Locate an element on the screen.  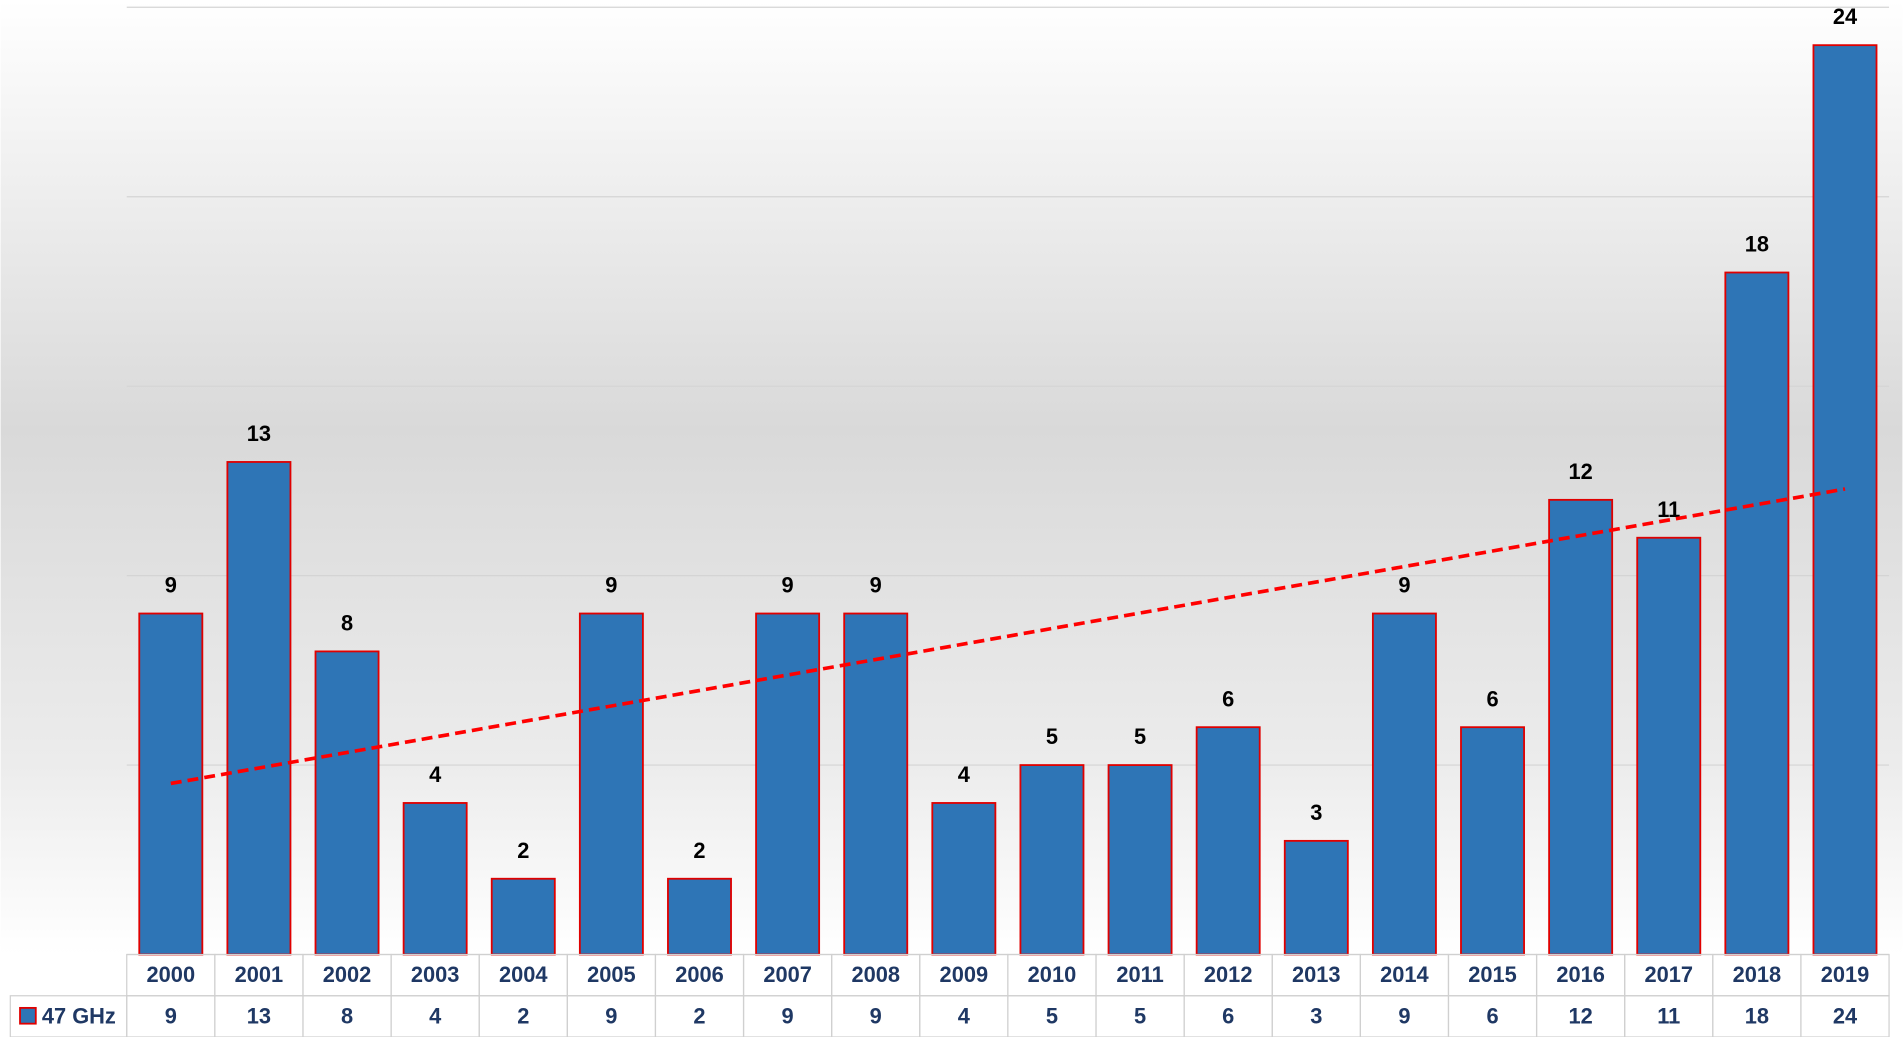
x-tick-label: 2011 is located at coordinates (1139, 974).